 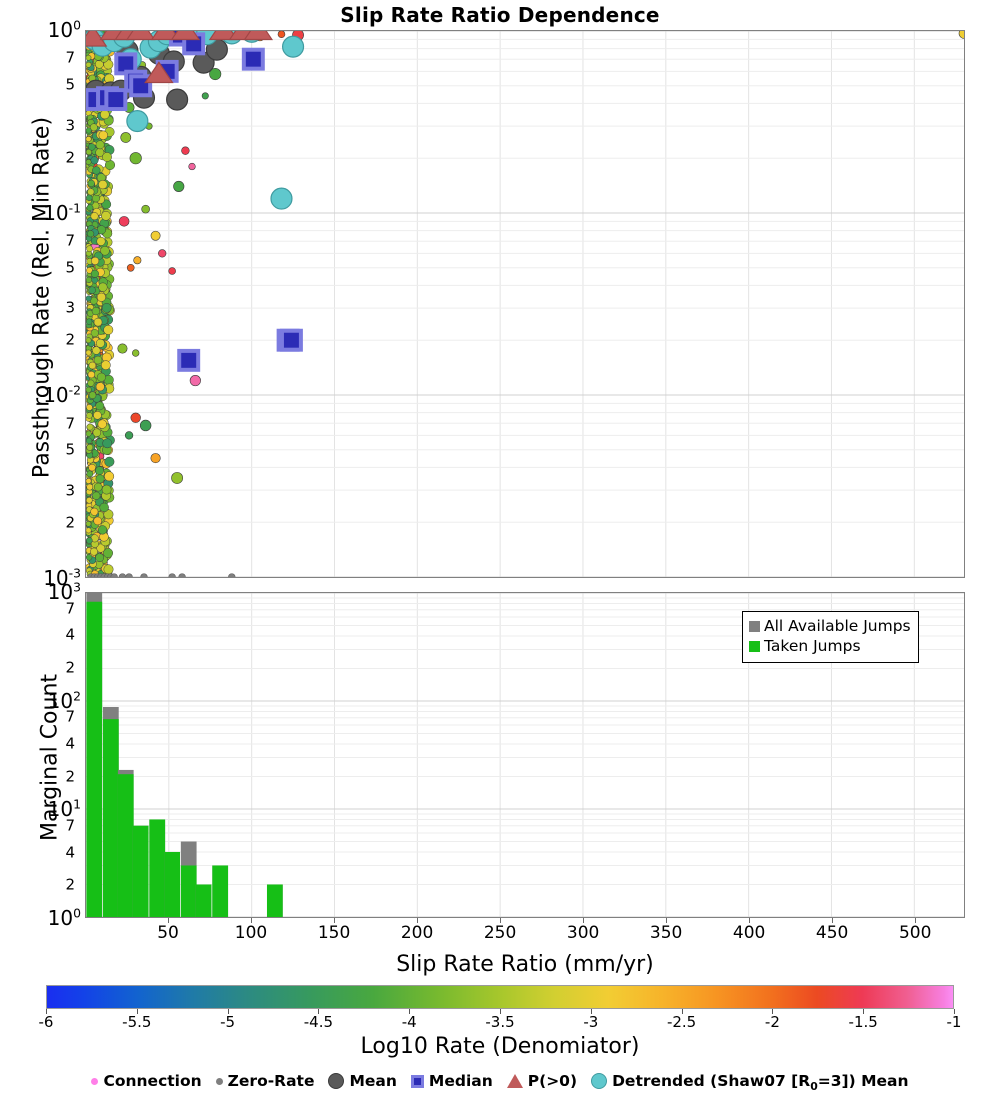 What do you see at coordinates (451, 1081) in the screenshot?
I see `marker-legend-item: Median` at bounding box center [451, 1081].